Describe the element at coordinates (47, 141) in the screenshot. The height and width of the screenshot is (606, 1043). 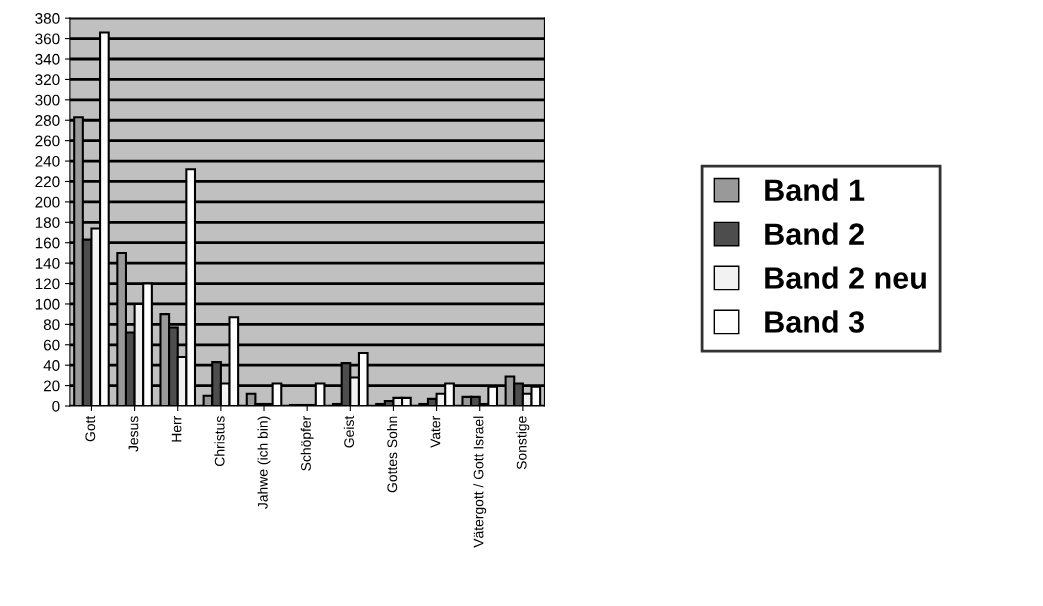
I see `y-tick-label: 260` at that location.